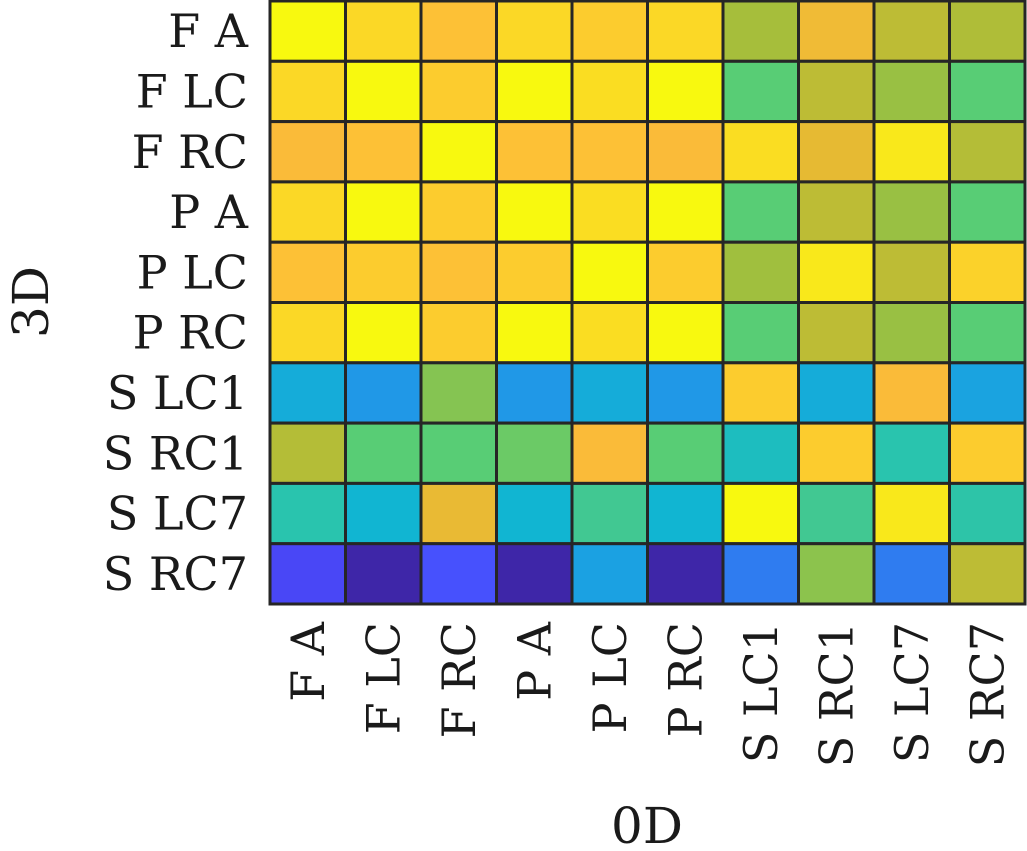  Describe the element at coordinates (761, 692) in the screenshot. I see `x-tick-label: S LC1` at that location.